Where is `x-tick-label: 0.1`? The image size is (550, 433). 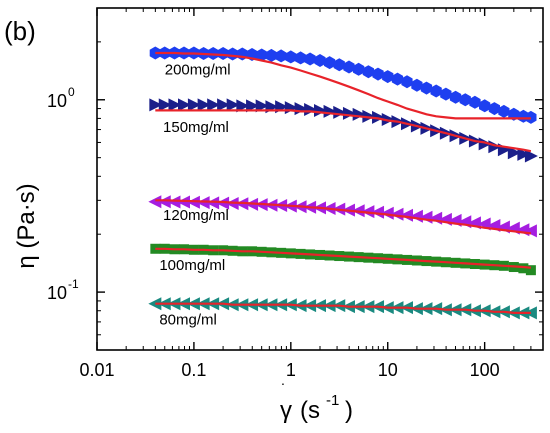
x-tick-label: 0.1 is located at coordinates (193, 370).